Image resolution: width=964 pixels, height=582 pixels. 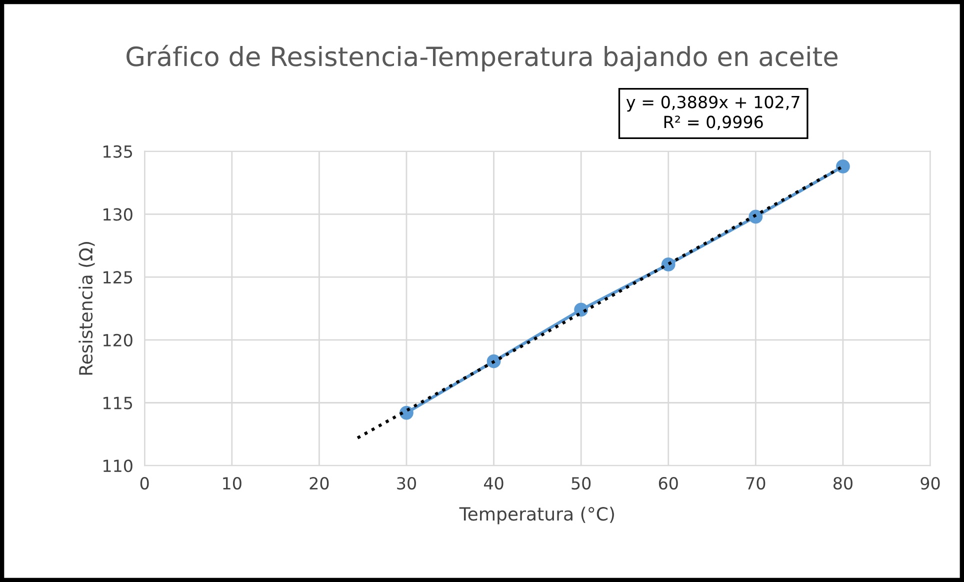 What do you see at coordinates (86, 308) in the screenshot?
I see `y-axis-title: Resistencia (Ω)` at bounding box center [86, 308].